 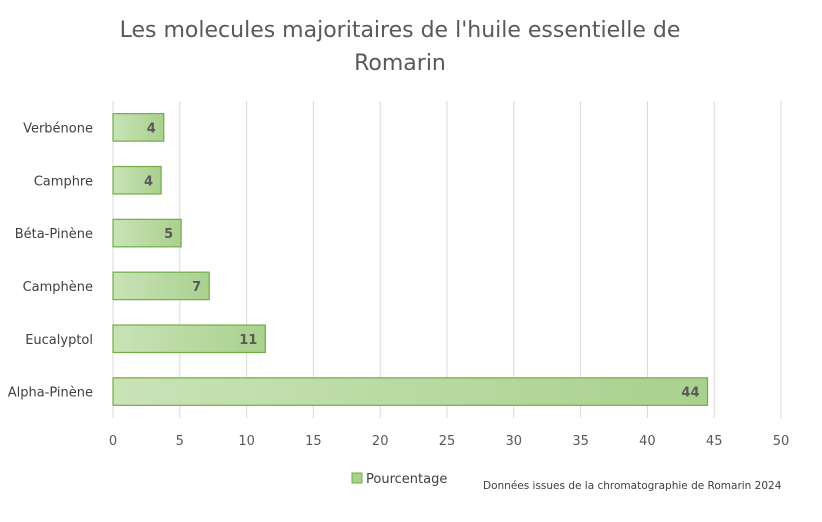 What do you see at coordinates (180, 441) in the screenshot?
I see `x-tick-label: 5` at bounding box center [180, 441].